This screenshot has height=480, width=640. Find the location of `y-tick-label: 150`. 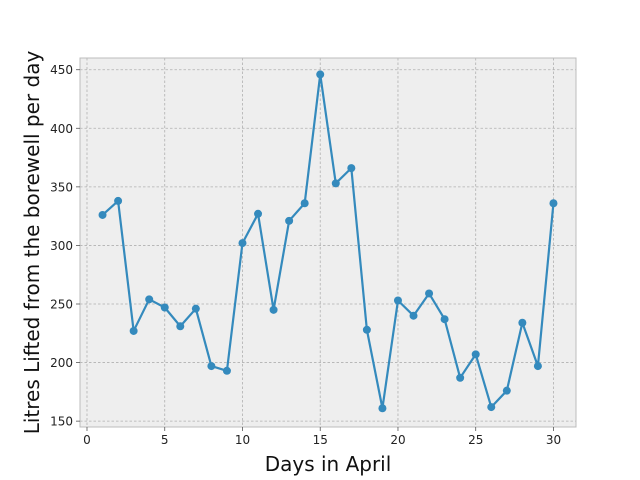

y-tick-label: 150 is located at coordinates (61, 422).